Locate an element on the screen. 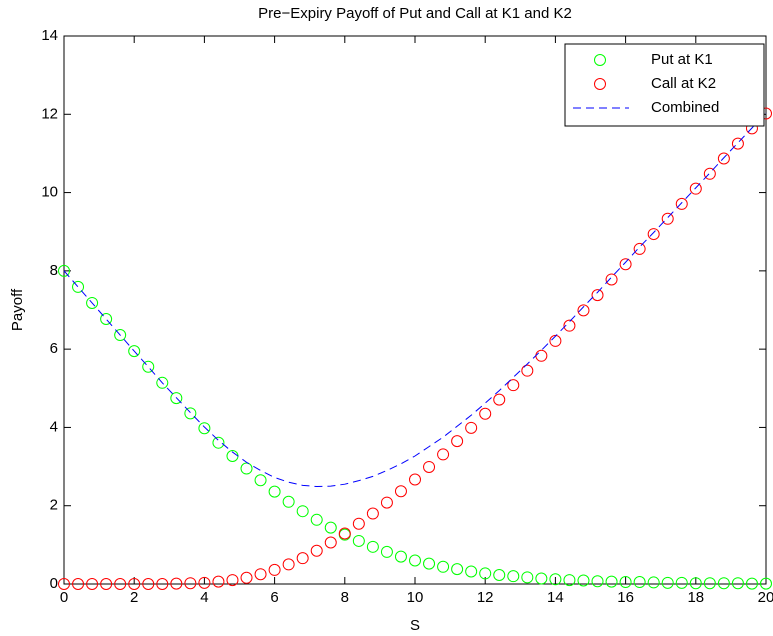 The height and width of the screenshot is (636, 773). legend-box is located at coordinates (664, 85).